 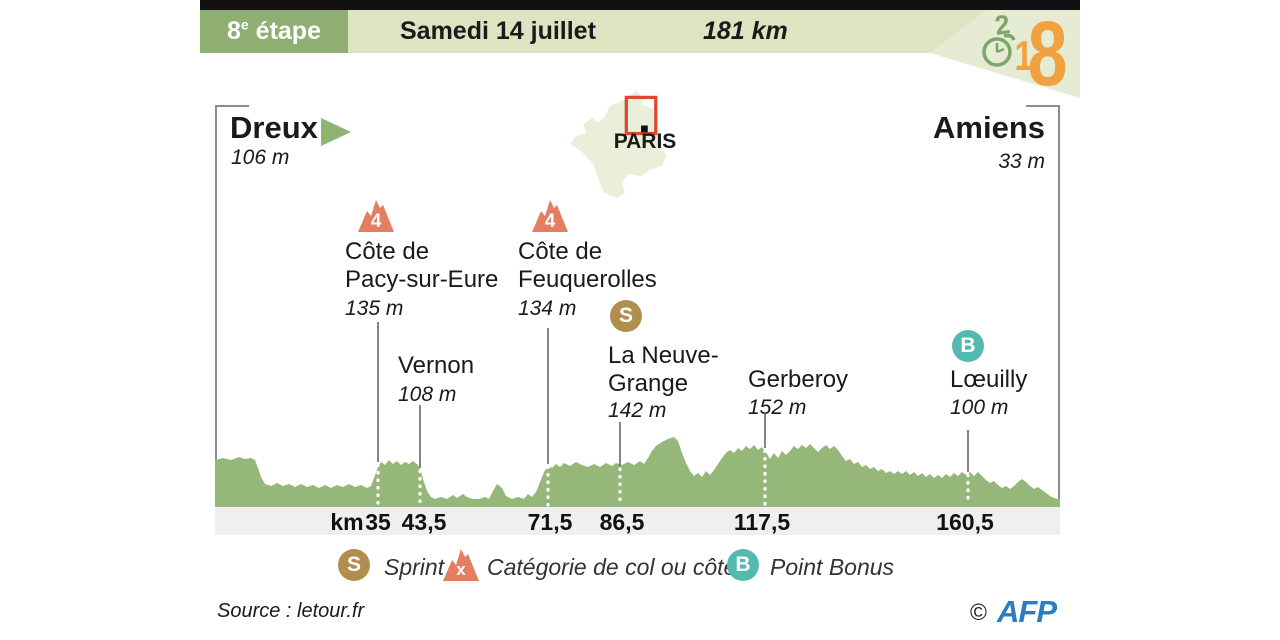 I want to click on waypoint-altitude: 142 m, so click(x=637, y=410).